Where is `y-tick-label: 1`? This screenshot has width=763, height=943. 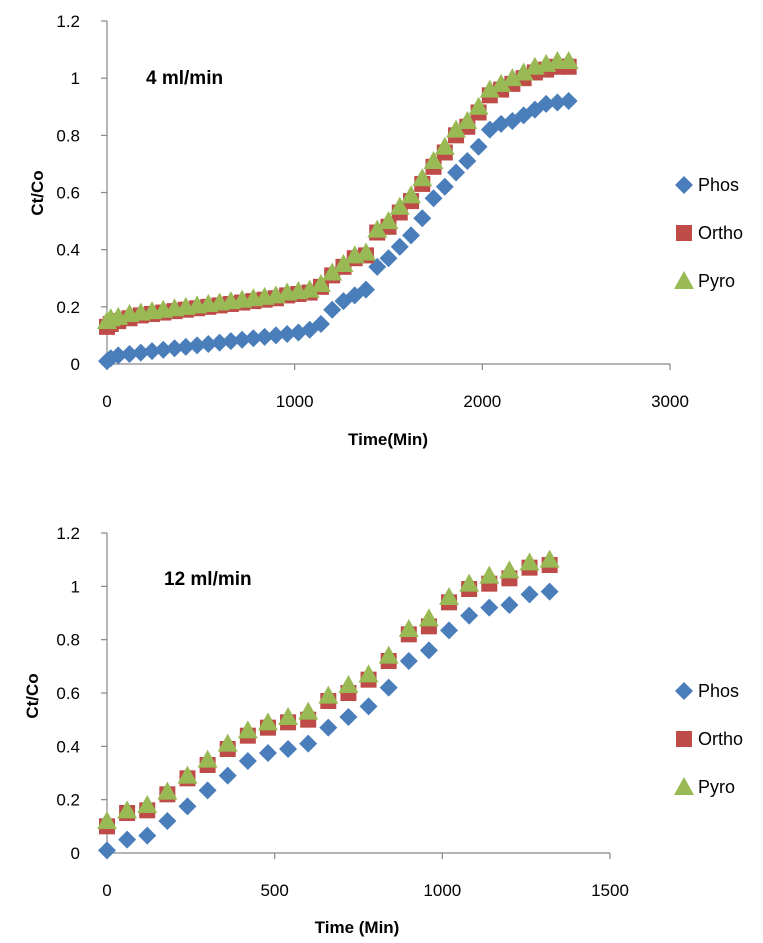 y-tick-label: 1 is located at coordinates (75, 586).